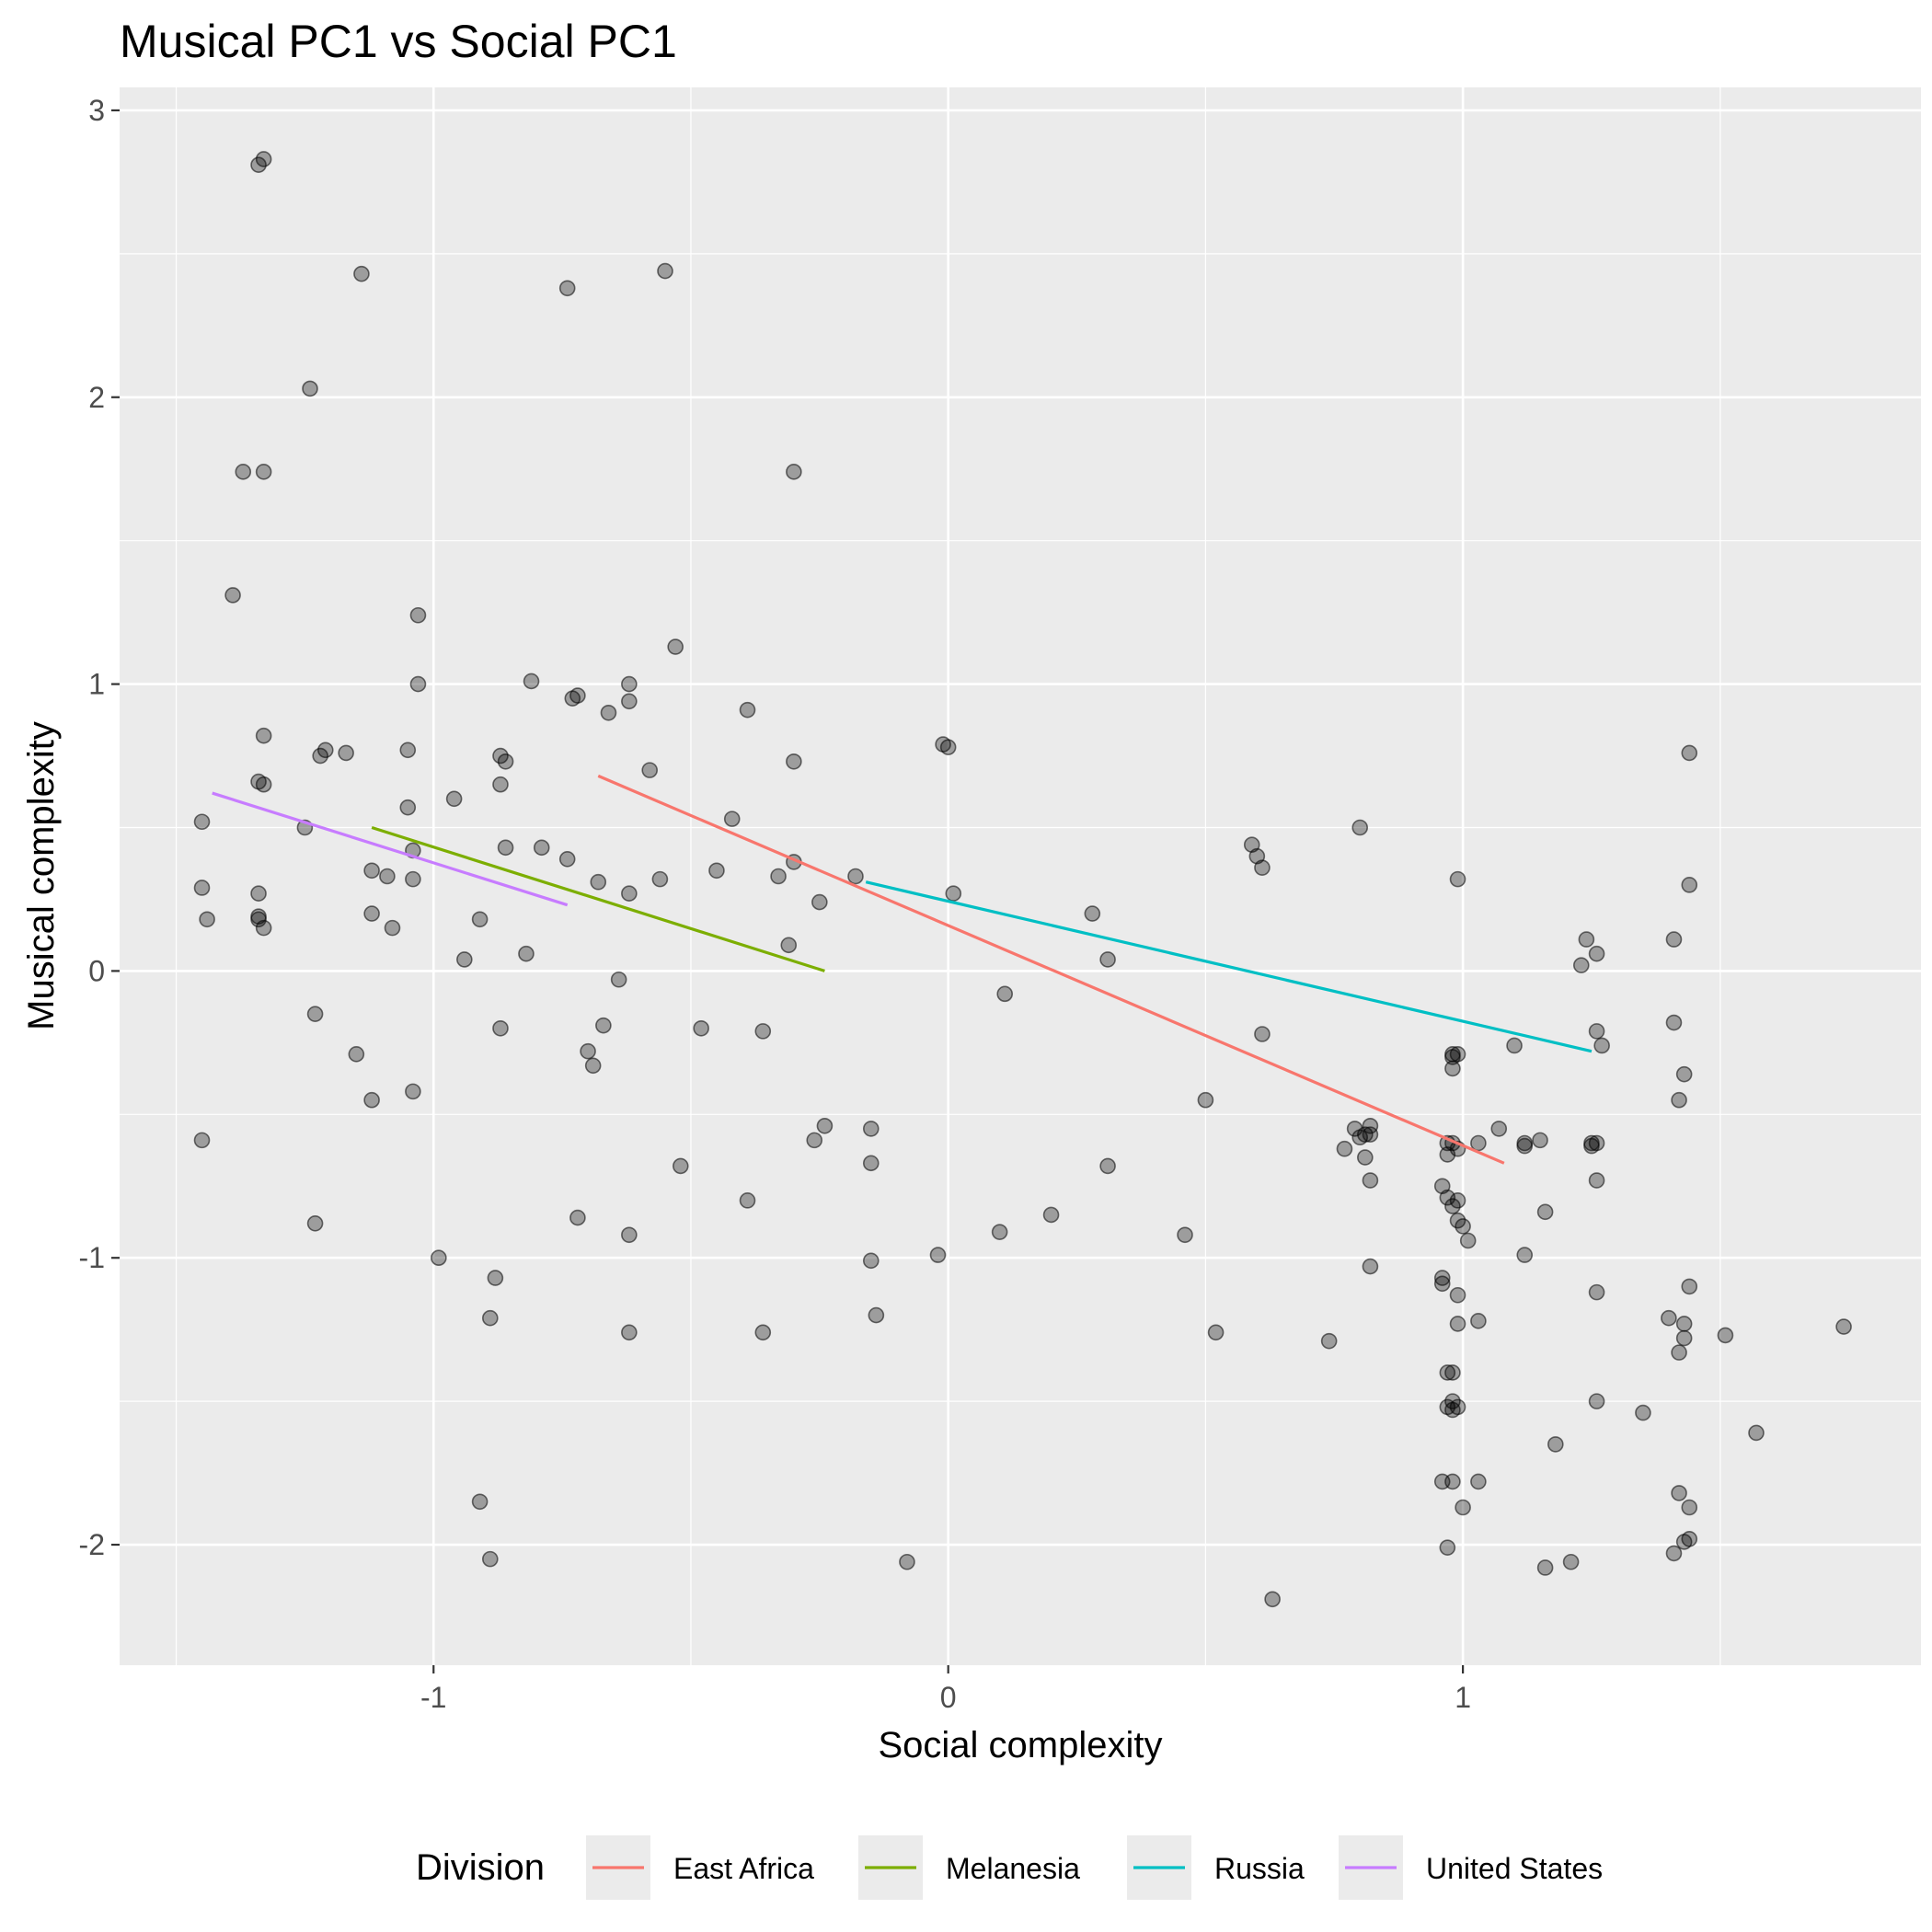 This screenshot has height=1932, width=1932. What do you see at coordinates (96, 397) in the screenshot?
I see `y-tick-label: 2` at bounding box center [96, 397].